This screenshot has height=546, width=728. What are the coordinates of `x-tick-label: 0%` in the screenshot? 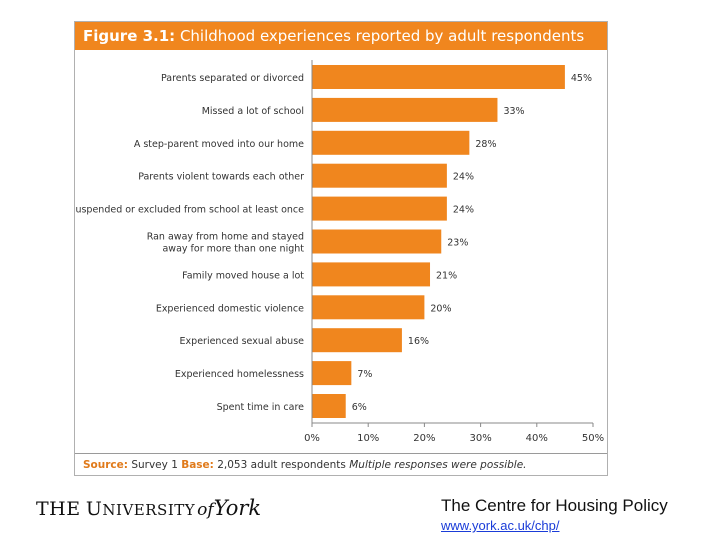 It's located at (312, 438).